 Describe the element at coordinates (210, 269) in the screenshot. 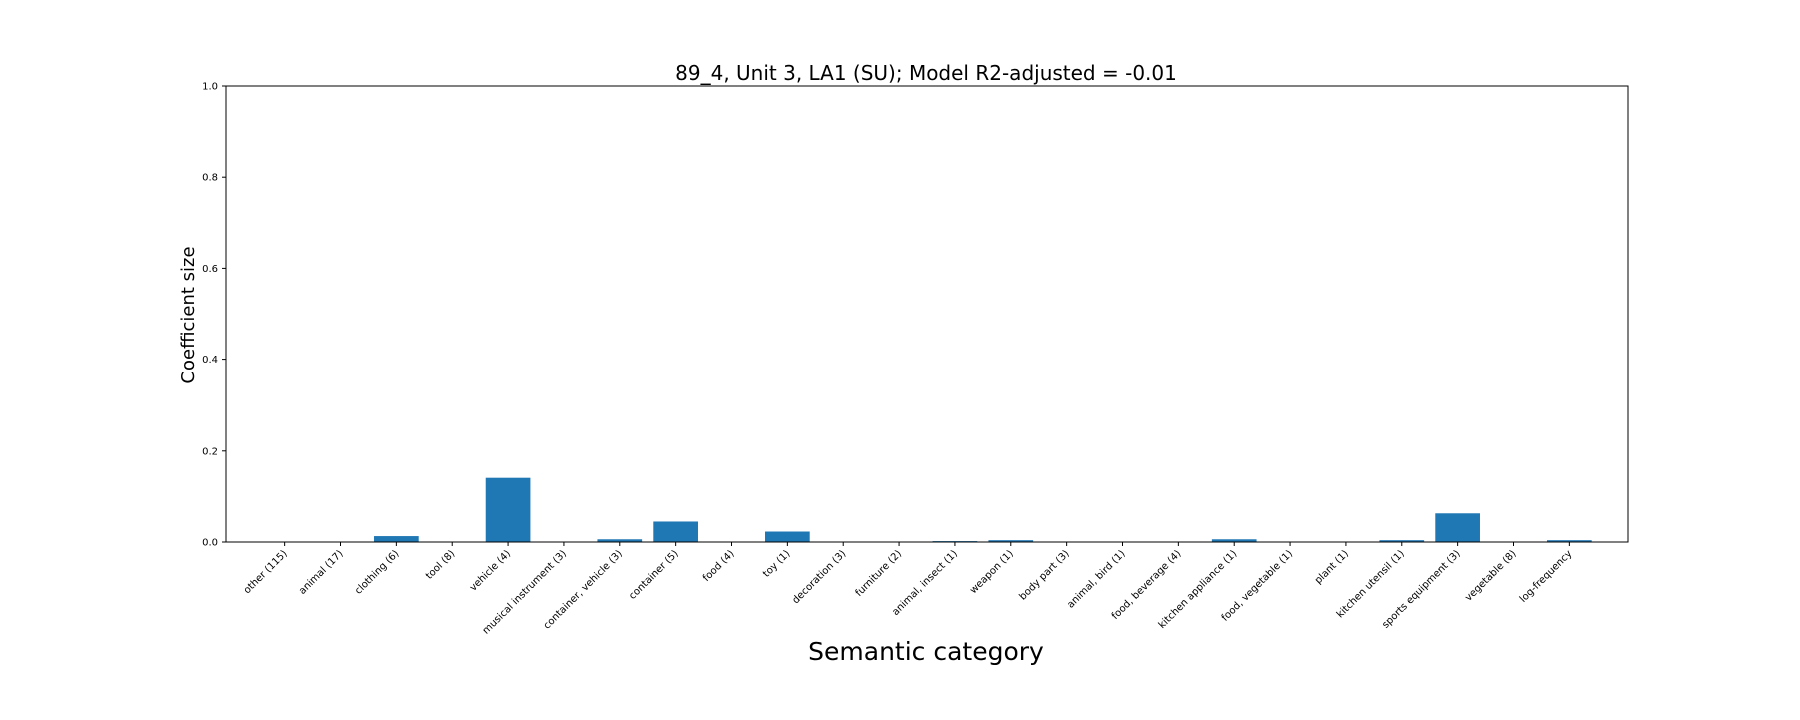

I see `y-tick-label: 0.6` at that location.